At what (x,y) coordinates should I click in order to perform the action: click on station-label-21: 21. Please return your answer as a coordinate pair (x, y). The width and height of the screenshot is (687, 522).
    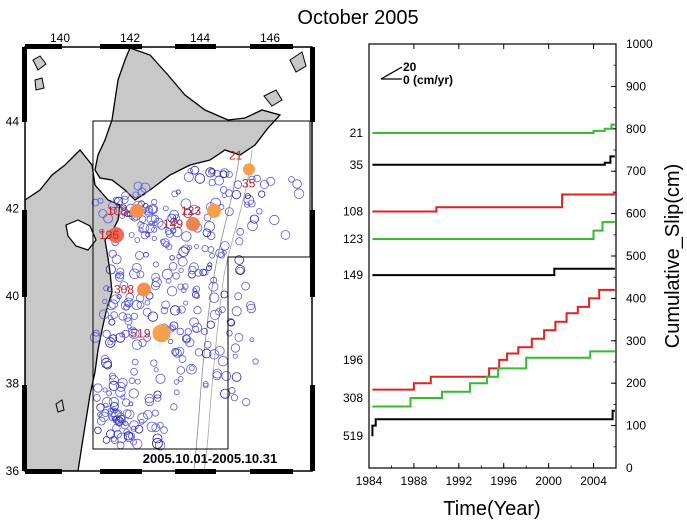
    Looking at the image, I should click on (236, 155).